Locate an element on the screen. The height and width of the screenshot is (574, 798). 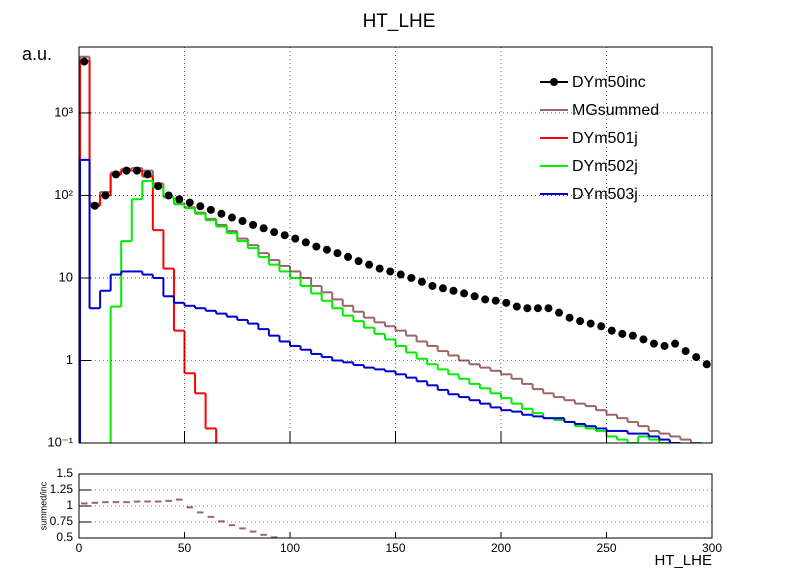
ratio-plot is located at coordinates (179, 518).